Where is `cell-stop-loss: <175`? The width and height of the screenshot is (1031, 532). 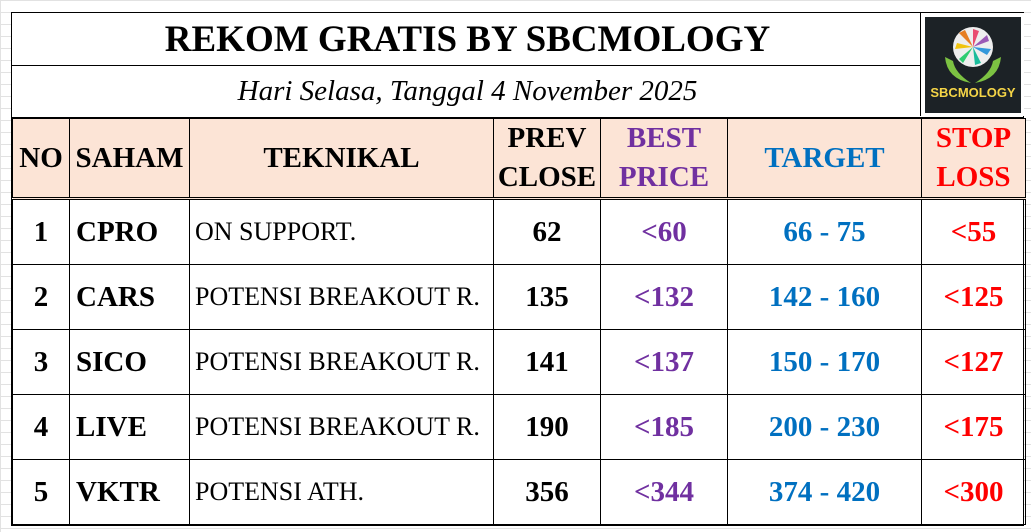
cell-stop-loss: <175 is located at coordinates (973, 427).